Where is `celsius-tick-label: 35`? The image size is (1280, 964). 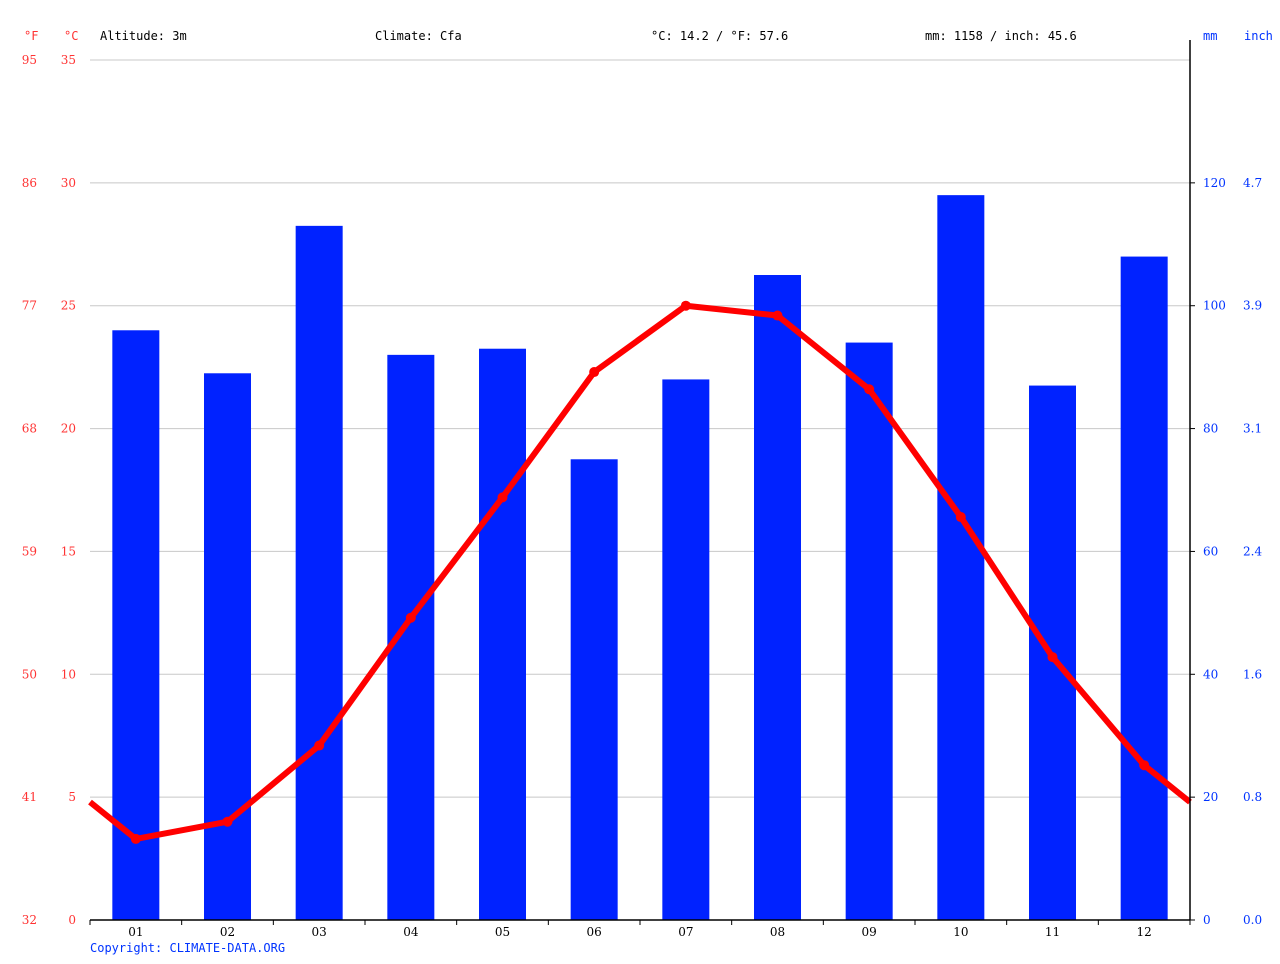 celsius-tick-label: 35 is located at coordinates (68, 60).